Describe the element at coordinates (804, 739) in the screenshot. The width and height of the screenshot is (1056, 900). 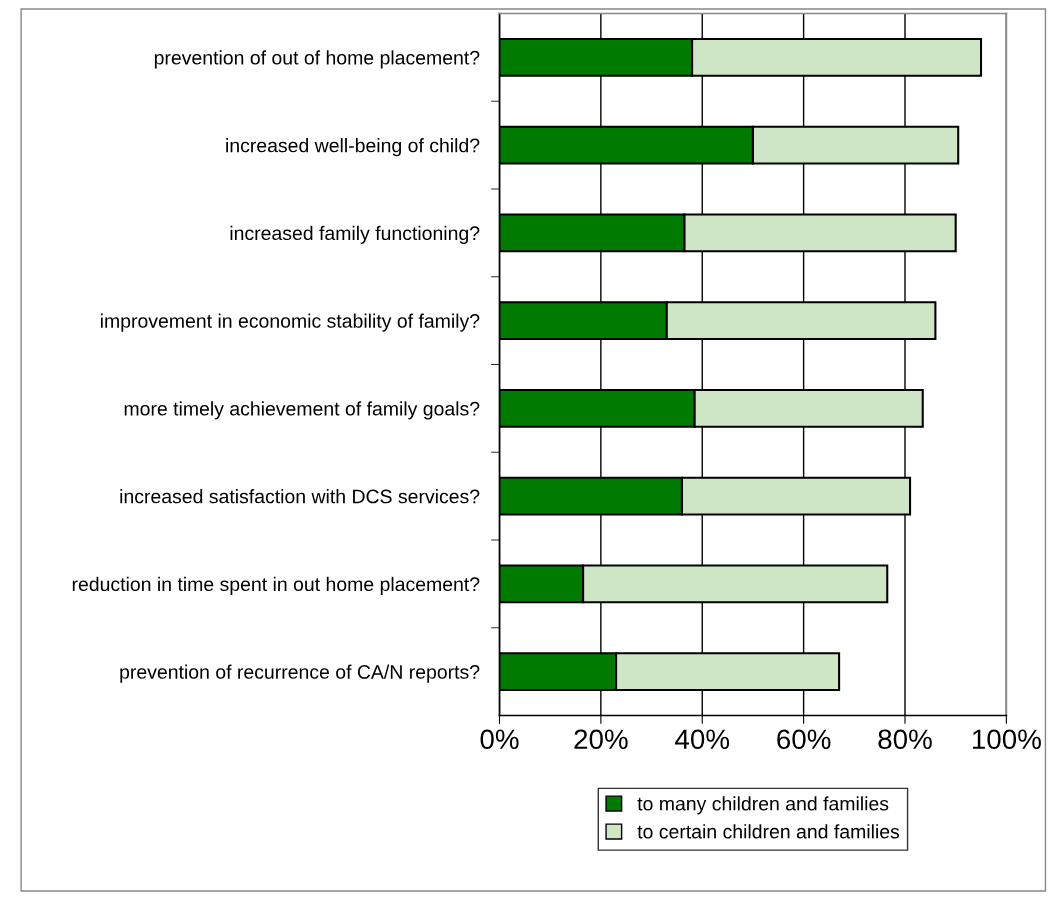
I see `x-tick-label: 60%` at that location.